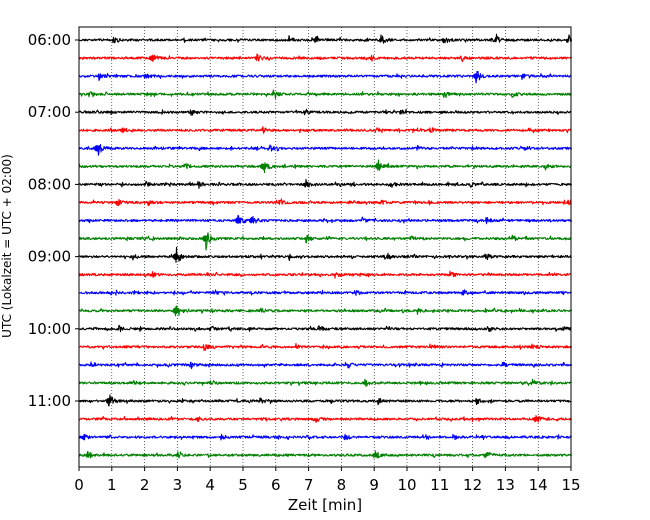  What do you see at coordinates (243, 485) in the screenshot?
I see `x-tick-label: 5` at bounding box center [243, 485].